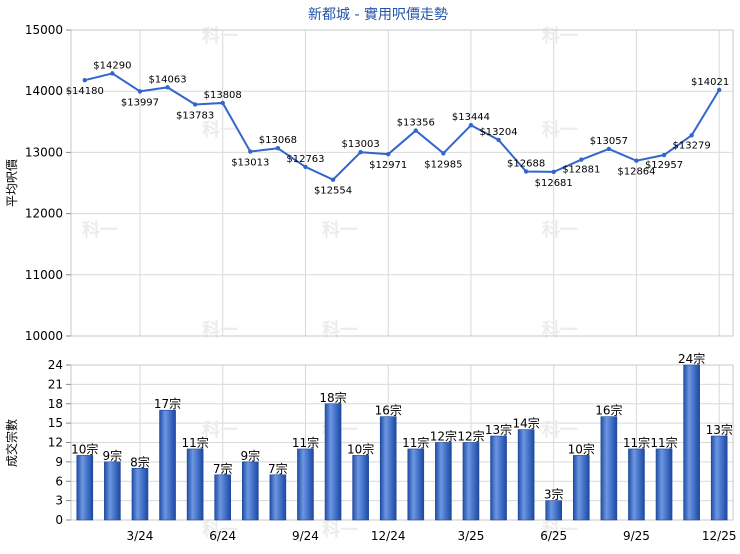  I want to click on bar-data-label: 3宗, so click(554, 494).